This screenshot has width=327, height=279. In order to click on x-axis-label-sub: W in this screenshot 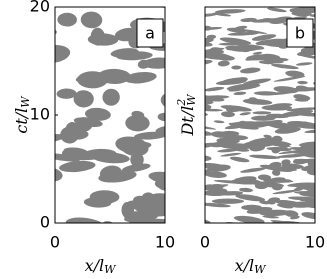, I will do `click(110, 269)`.